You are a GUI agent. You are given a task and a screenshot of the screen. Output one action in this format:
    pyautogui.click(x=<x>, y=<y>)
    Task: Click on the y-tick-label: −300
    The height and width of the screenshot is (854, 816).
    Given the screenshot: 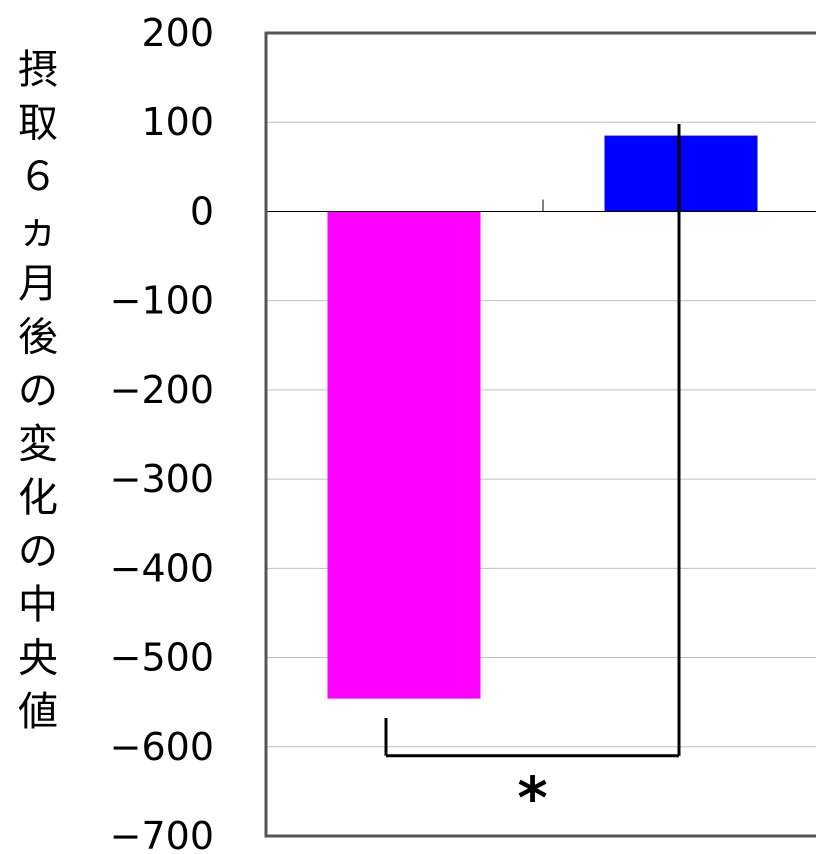 What is the action you would take?
    pyautogui.click(x=162, y=479)
    